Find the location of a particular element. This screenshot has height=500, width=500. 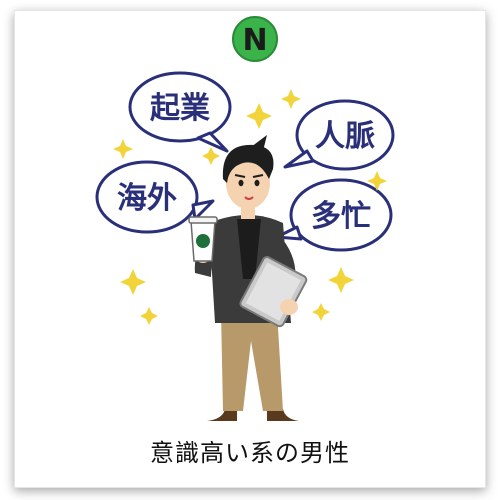

man-figure is located at coordinates (248, 278).